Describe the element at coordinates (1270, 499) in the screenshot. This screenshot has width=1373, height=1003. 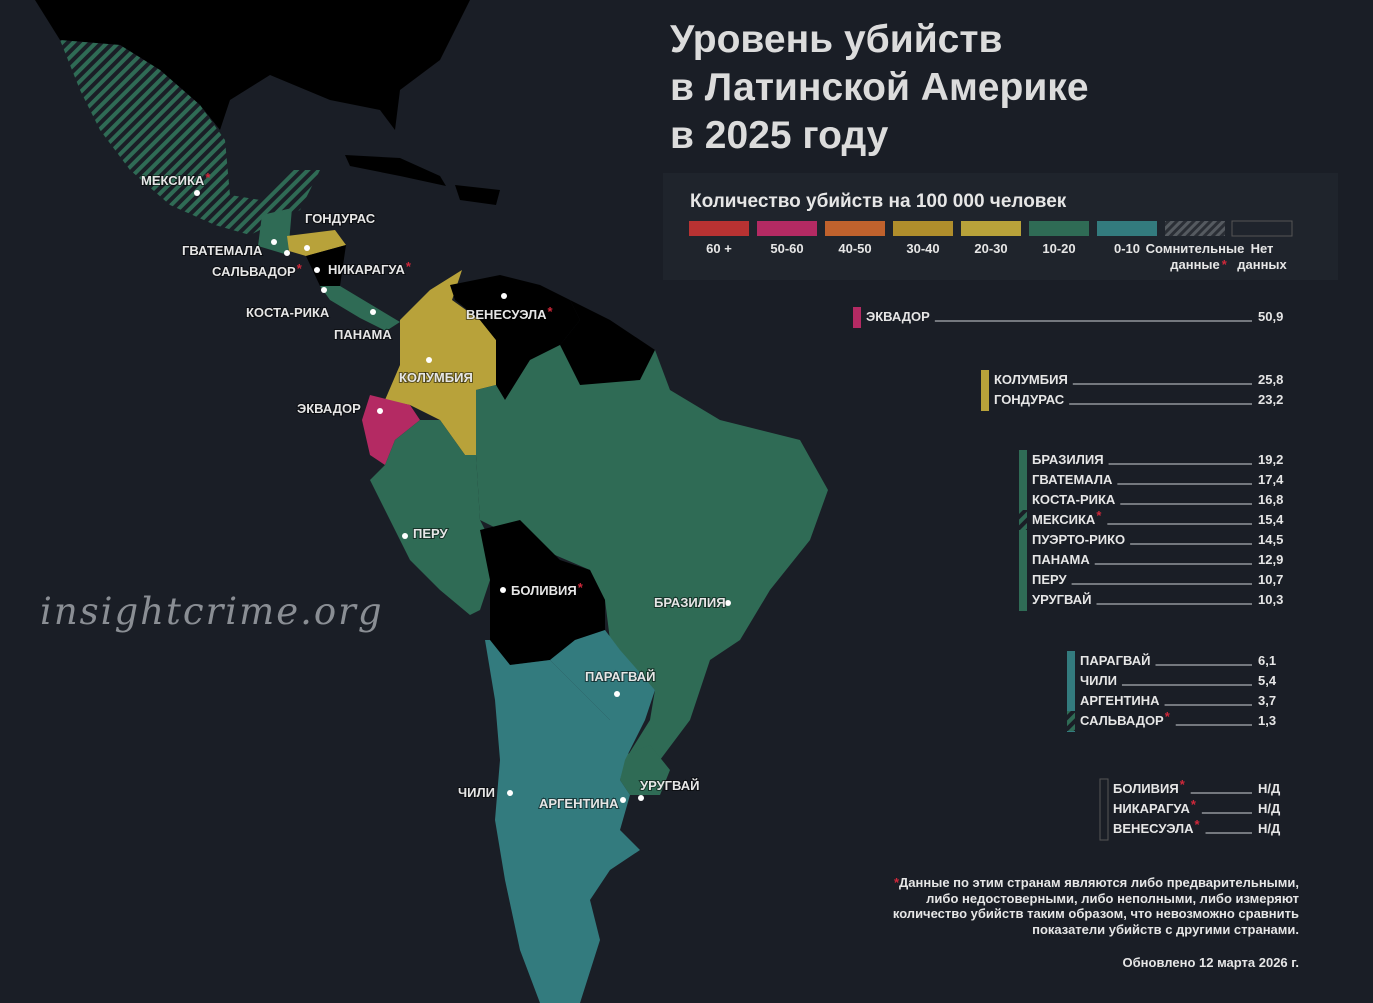
I see `country-value: 16,8` at that location.